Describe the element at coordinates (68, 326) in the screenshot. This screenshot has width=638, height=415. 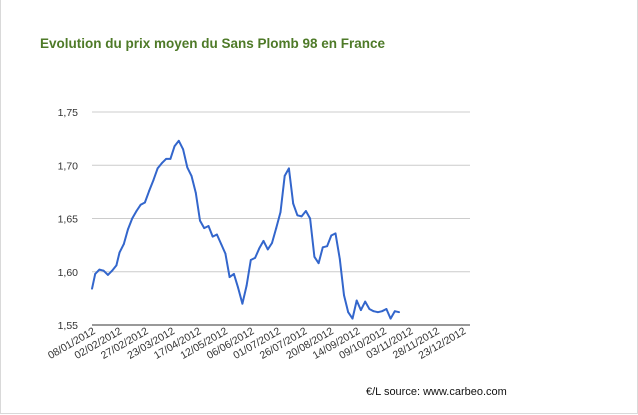
I see `y-tick-label: 1,55` at that location.